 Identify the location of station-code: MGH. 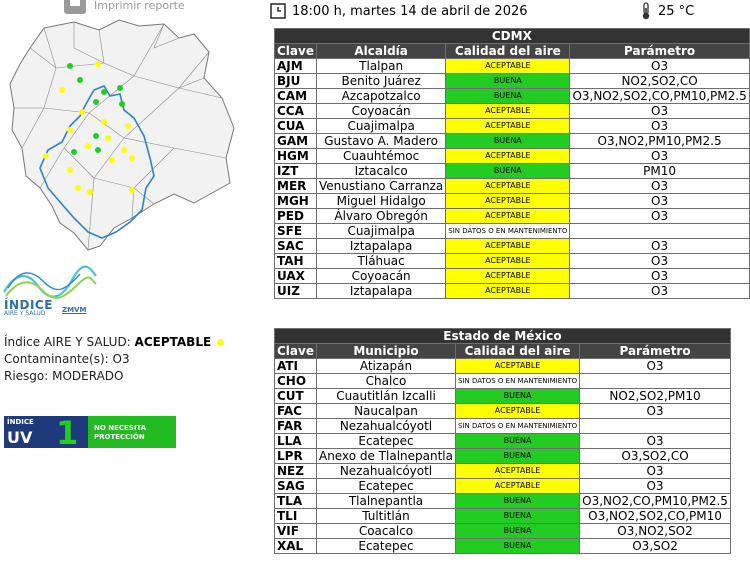
(295, 201).